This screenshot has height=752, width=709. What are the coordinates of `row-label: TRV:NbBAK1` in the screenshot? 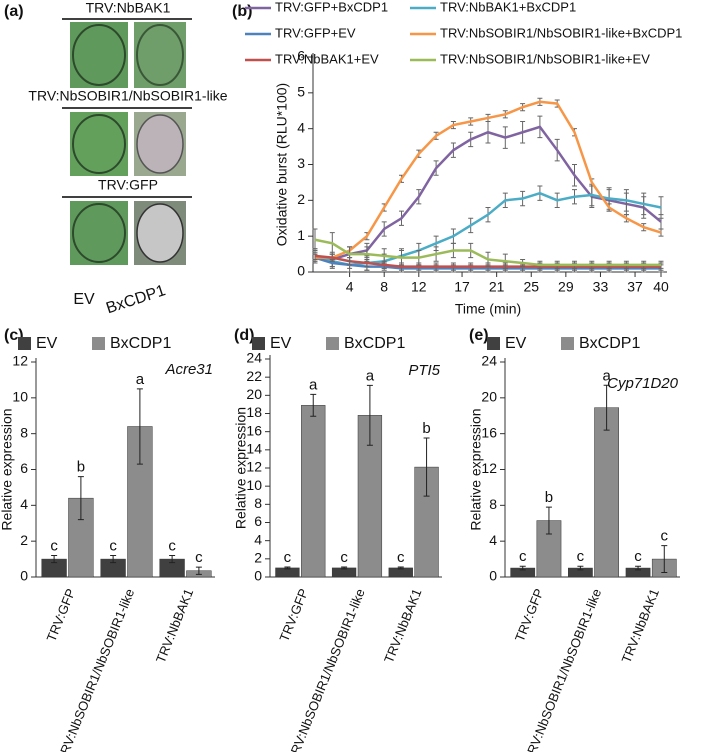 It's located at (128, 8).